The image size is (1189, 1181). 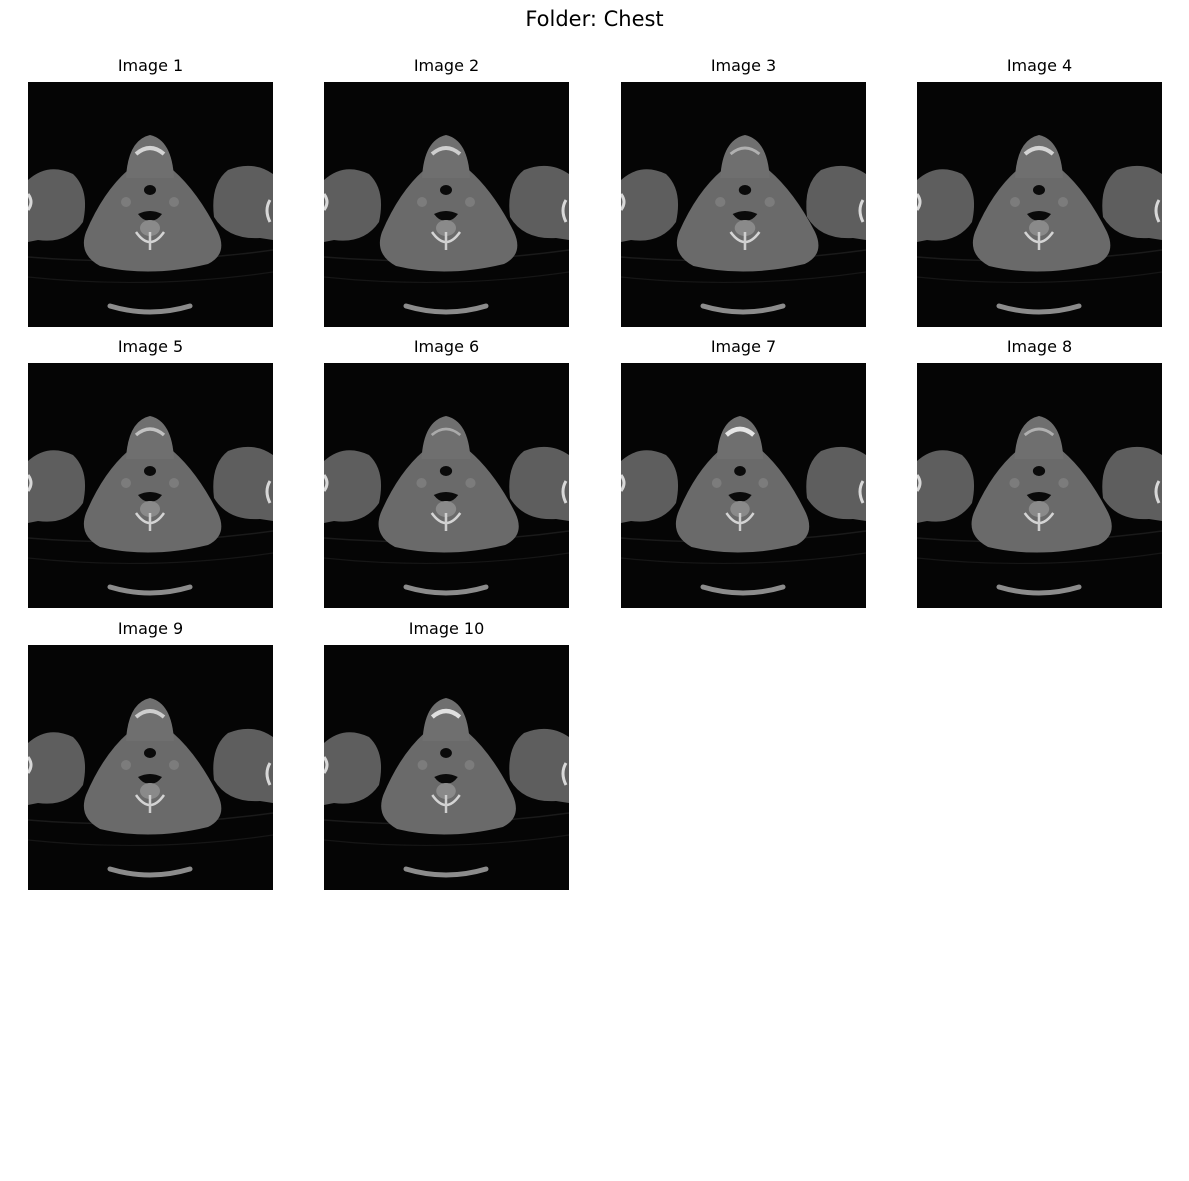 What do you see at coordinates (446, 65) in the screenshot?
I see `image-title-2: Image 2` at bounding box center [446, 65].